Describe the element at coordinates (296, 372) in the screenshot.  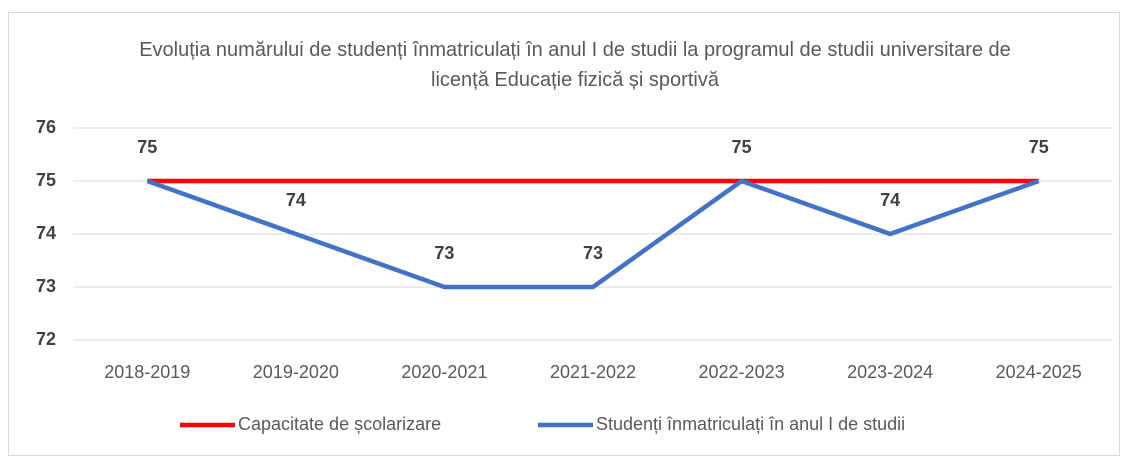
I see `x-tick-label: 2019-2020` at that location.